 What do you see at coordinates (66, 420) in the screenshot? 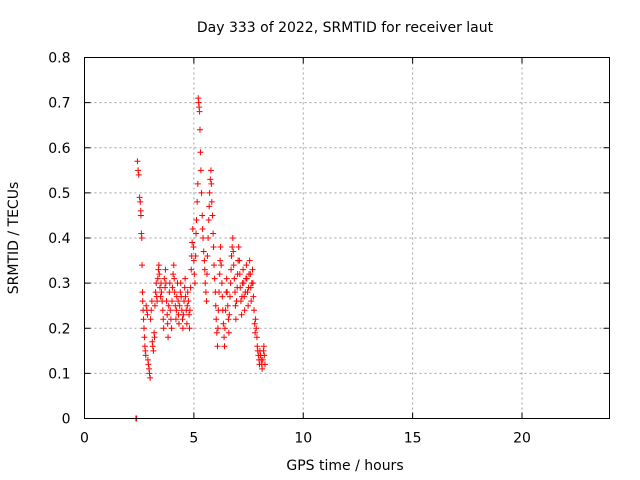
I see `y-tick-label: 0` at bounding box center [66, 420].